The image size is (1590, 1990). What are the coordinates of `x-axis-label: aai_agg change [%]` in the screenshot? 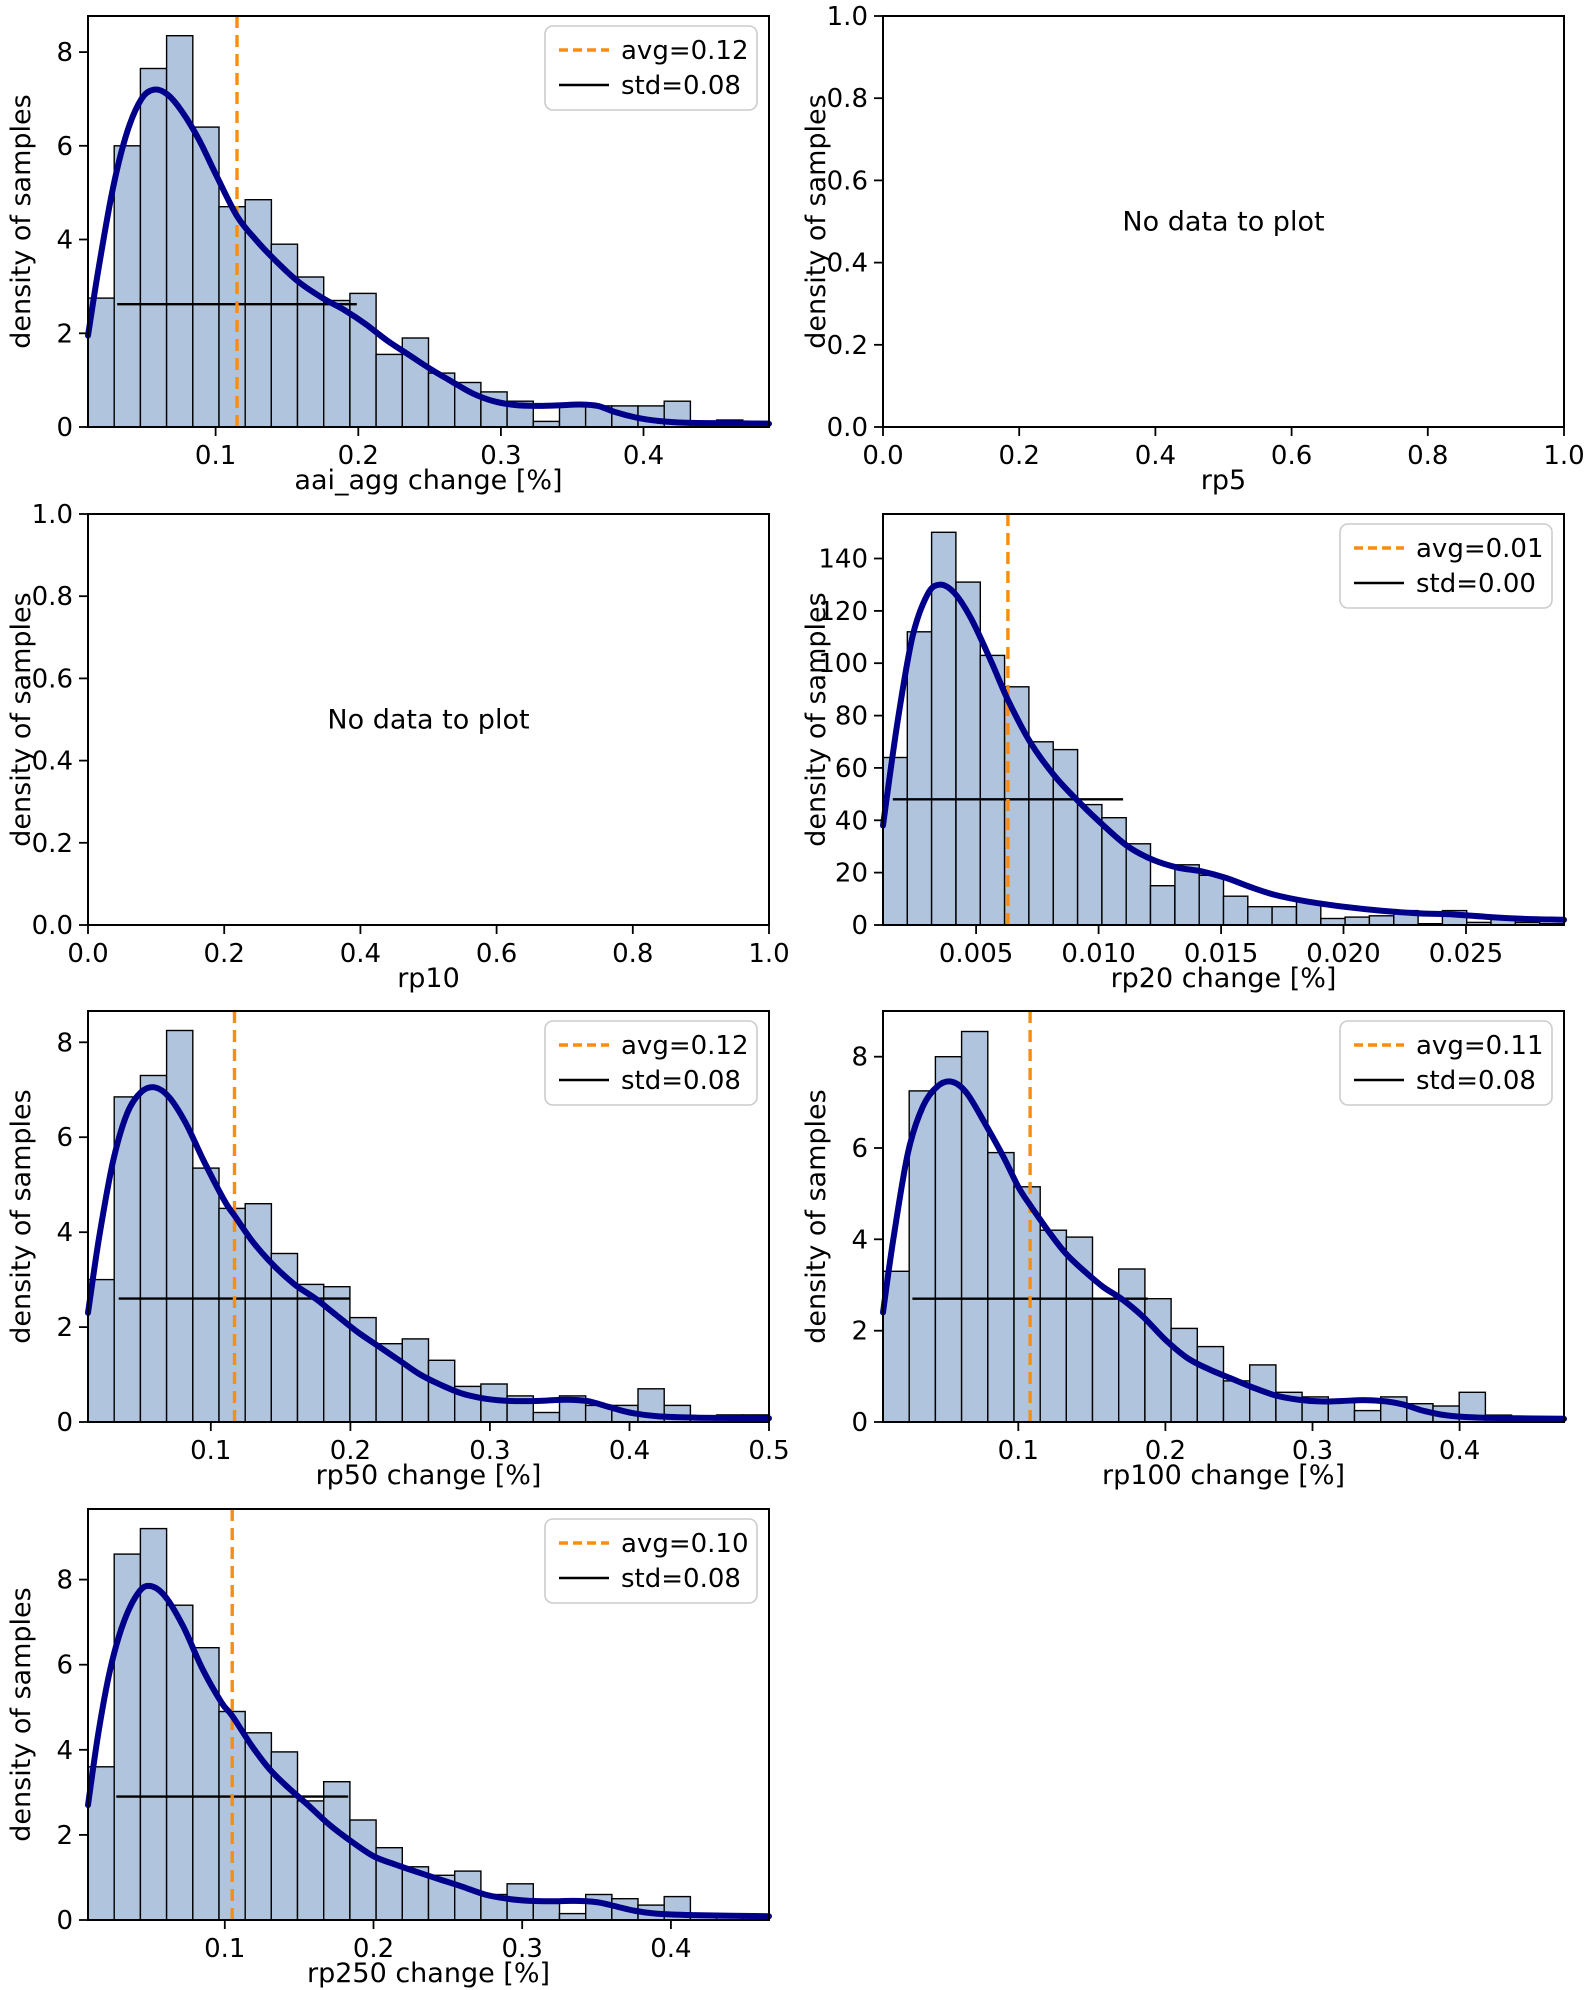 It's located at (428, 480).